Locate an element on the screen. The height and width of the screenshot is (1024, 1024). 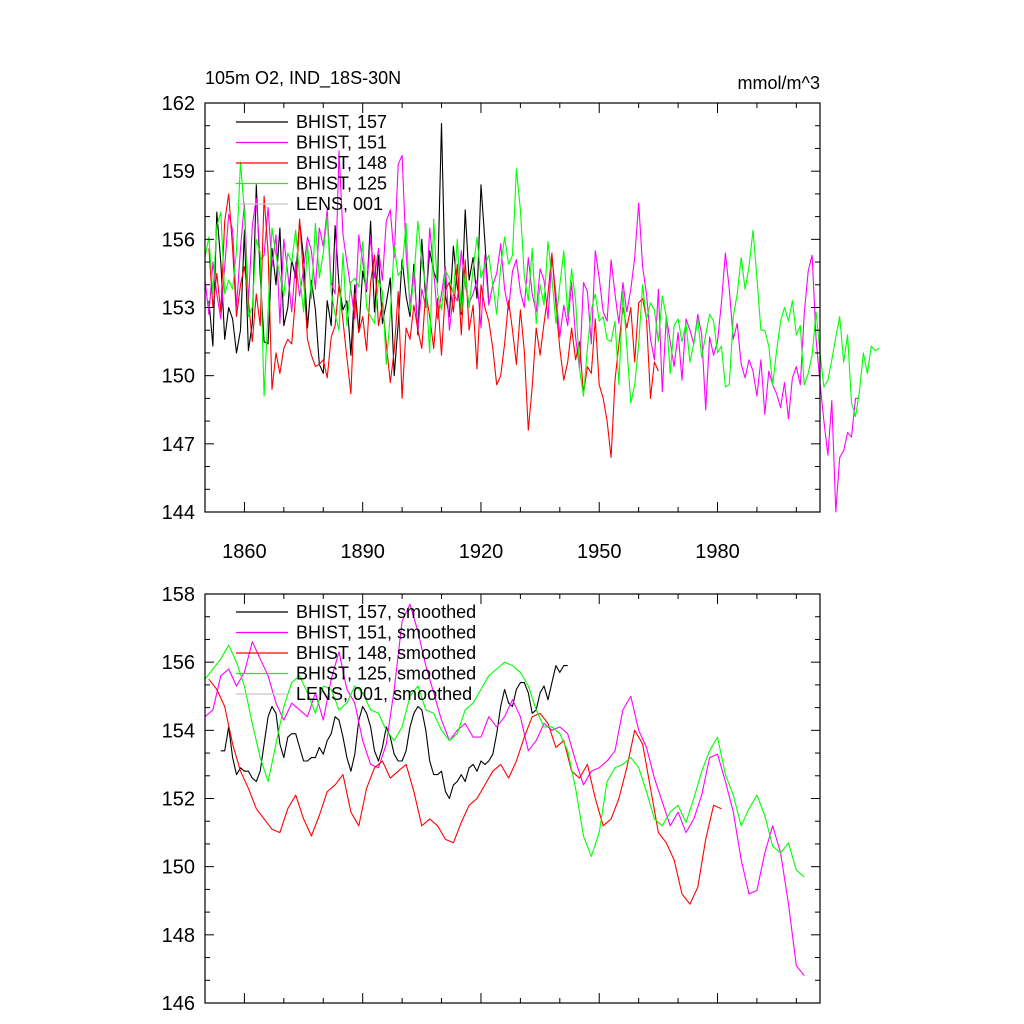
top-legend-label: BHIST, 125 is located at coordinates (341, 184).